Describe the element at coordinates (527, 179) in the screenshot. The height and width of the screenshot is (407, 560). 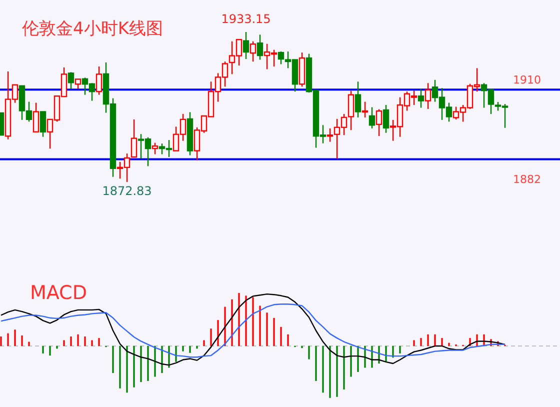
I see `ref-line-label: 1882` at that location.